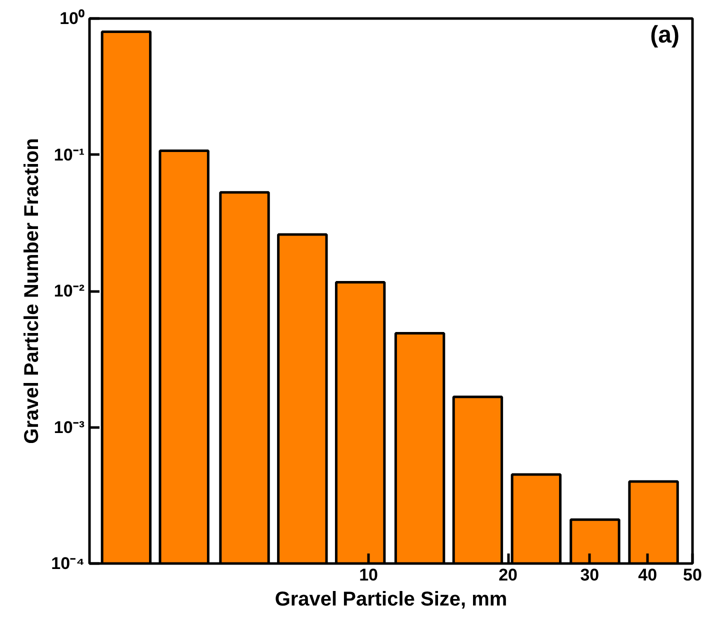  What do you see at coordinates (69, 154) in the screenshot?
I see `y-tick-label: 10⁻¹` at bounding box center [69, 154].